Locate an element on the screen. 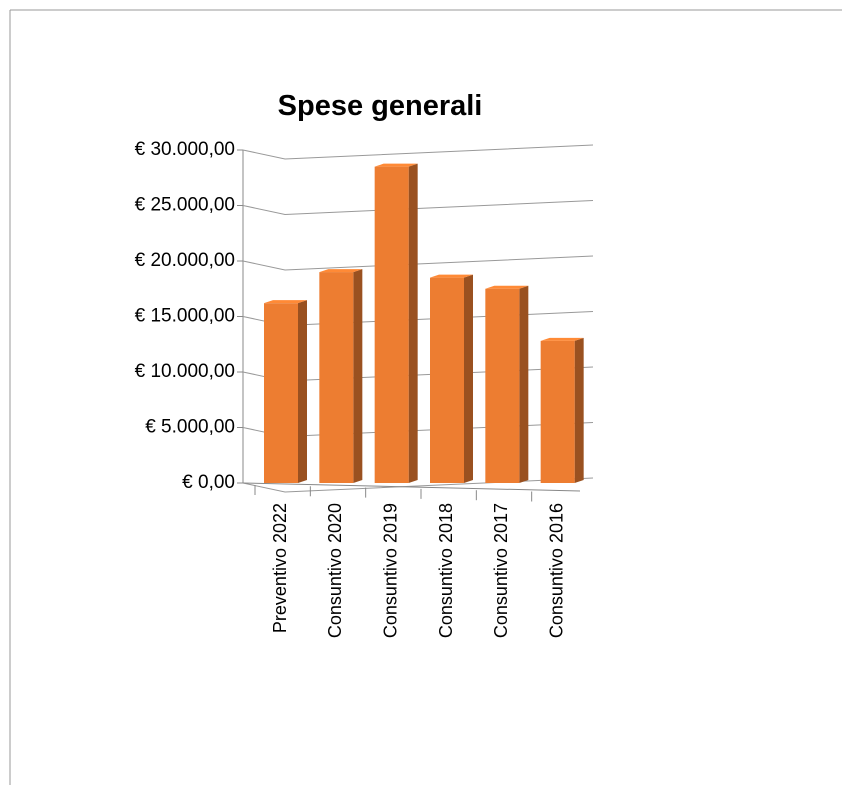 The height and width of the screenshot is (785, 842). y-tick-label: € 15.000,00 is located at coordinates (185, 316).